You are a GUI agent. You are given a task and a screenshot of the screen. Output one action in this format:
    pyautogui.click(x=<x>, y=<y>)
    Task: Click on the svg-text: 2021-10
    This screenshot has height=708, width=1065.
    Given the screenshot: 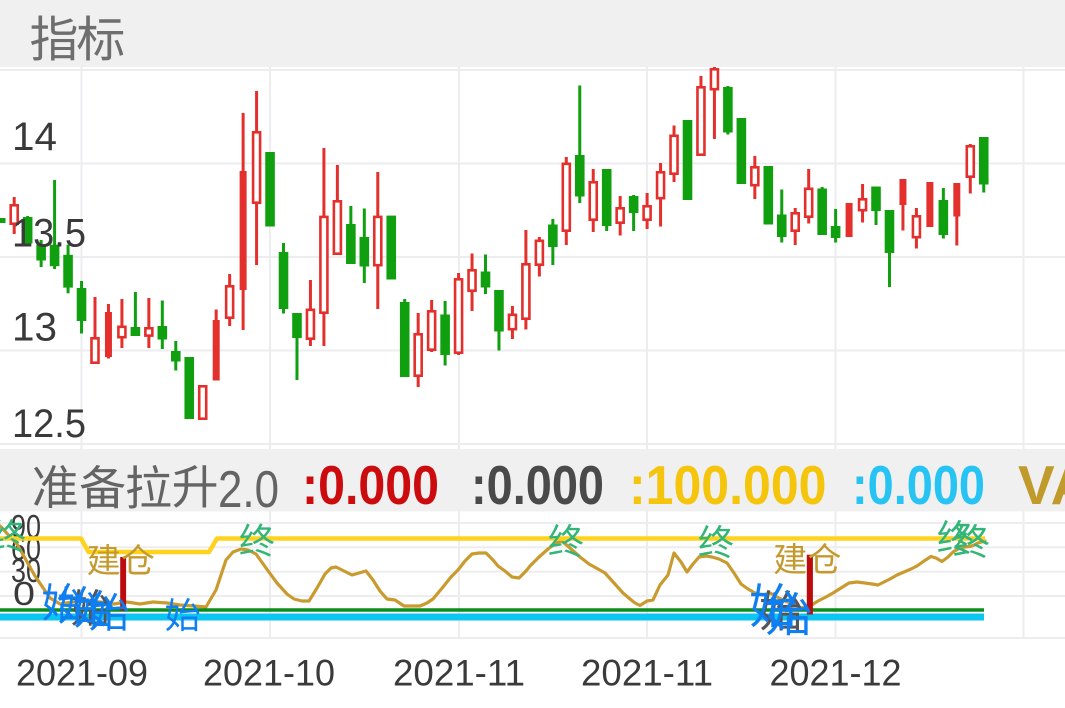 What is the action you would take?
    pyautogui.click(x=269, y=673)
    